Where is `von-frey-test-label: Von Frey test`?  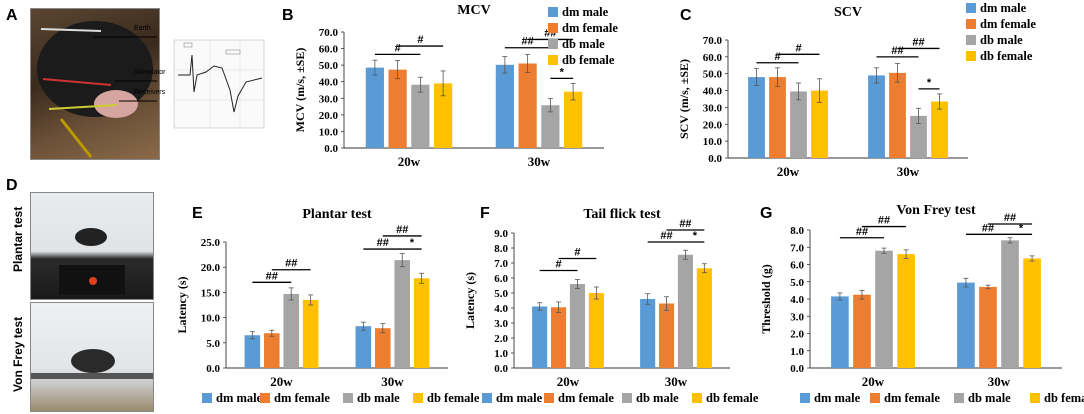
von-frey-test-label: Von Frey test is located at coordinates (18, 354).